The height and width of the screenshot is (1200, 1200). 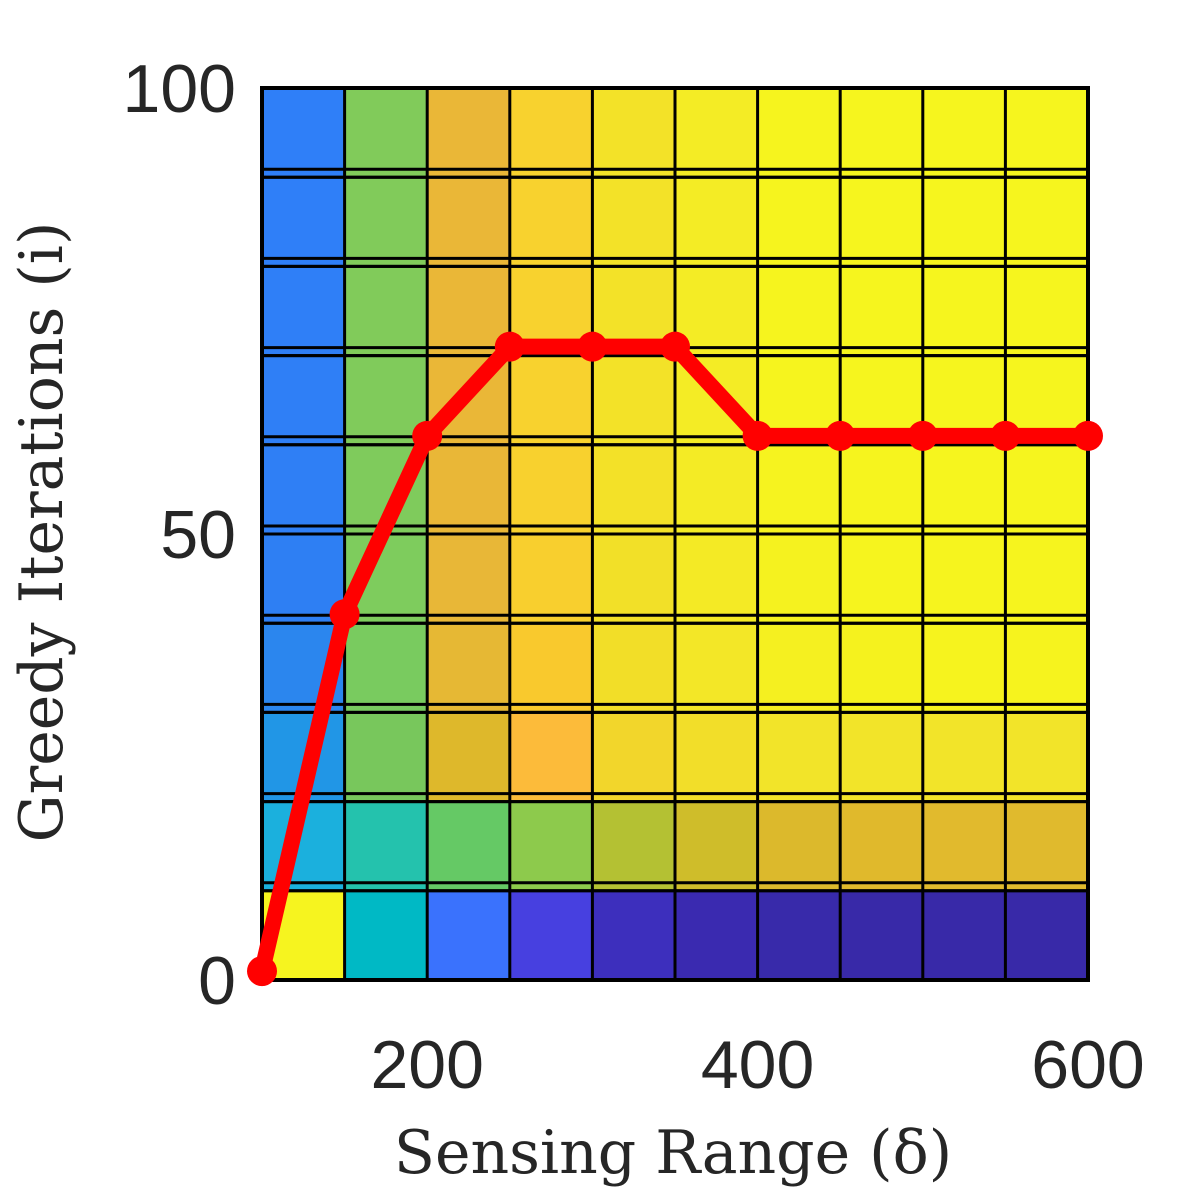 What do you see at coordinates (1087, 1065) in the screenshot?
I see `x-tick-label: 600` at bounding box center [1087, 1065].